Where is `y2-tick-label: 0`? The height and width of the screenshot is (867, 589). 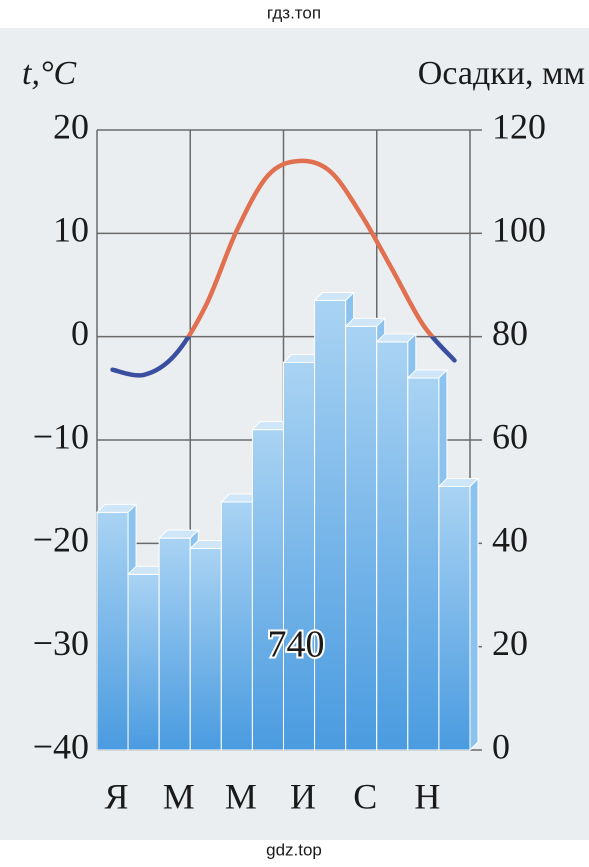
y2-tick-label: 0 is located at coordinates (501, 746).